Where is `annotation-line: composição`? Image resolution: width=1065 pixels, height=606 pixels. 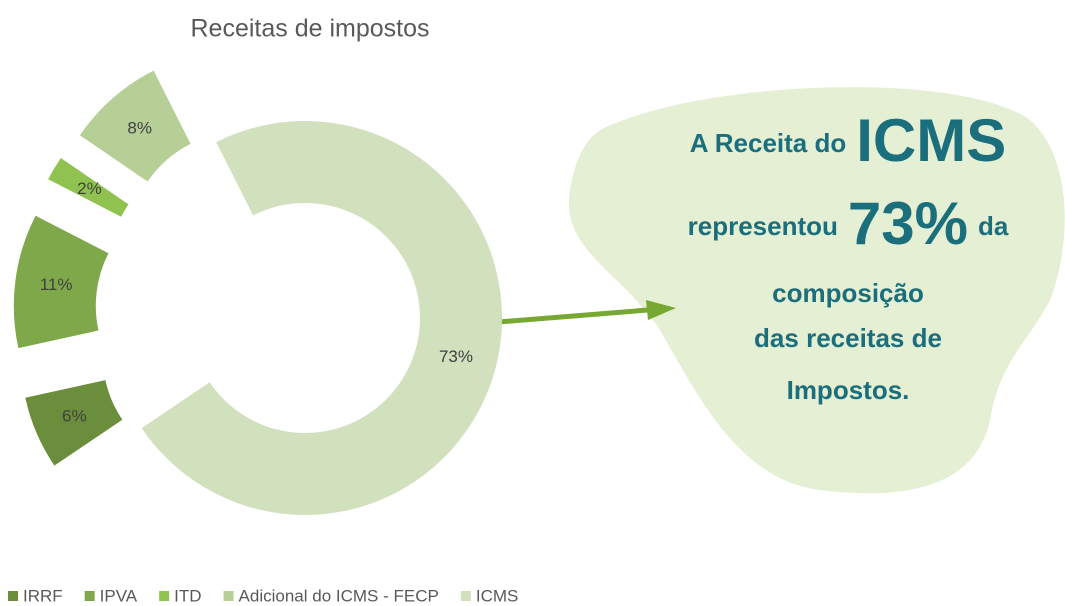 annotation-line: composição is located at coordinates (848, 293).